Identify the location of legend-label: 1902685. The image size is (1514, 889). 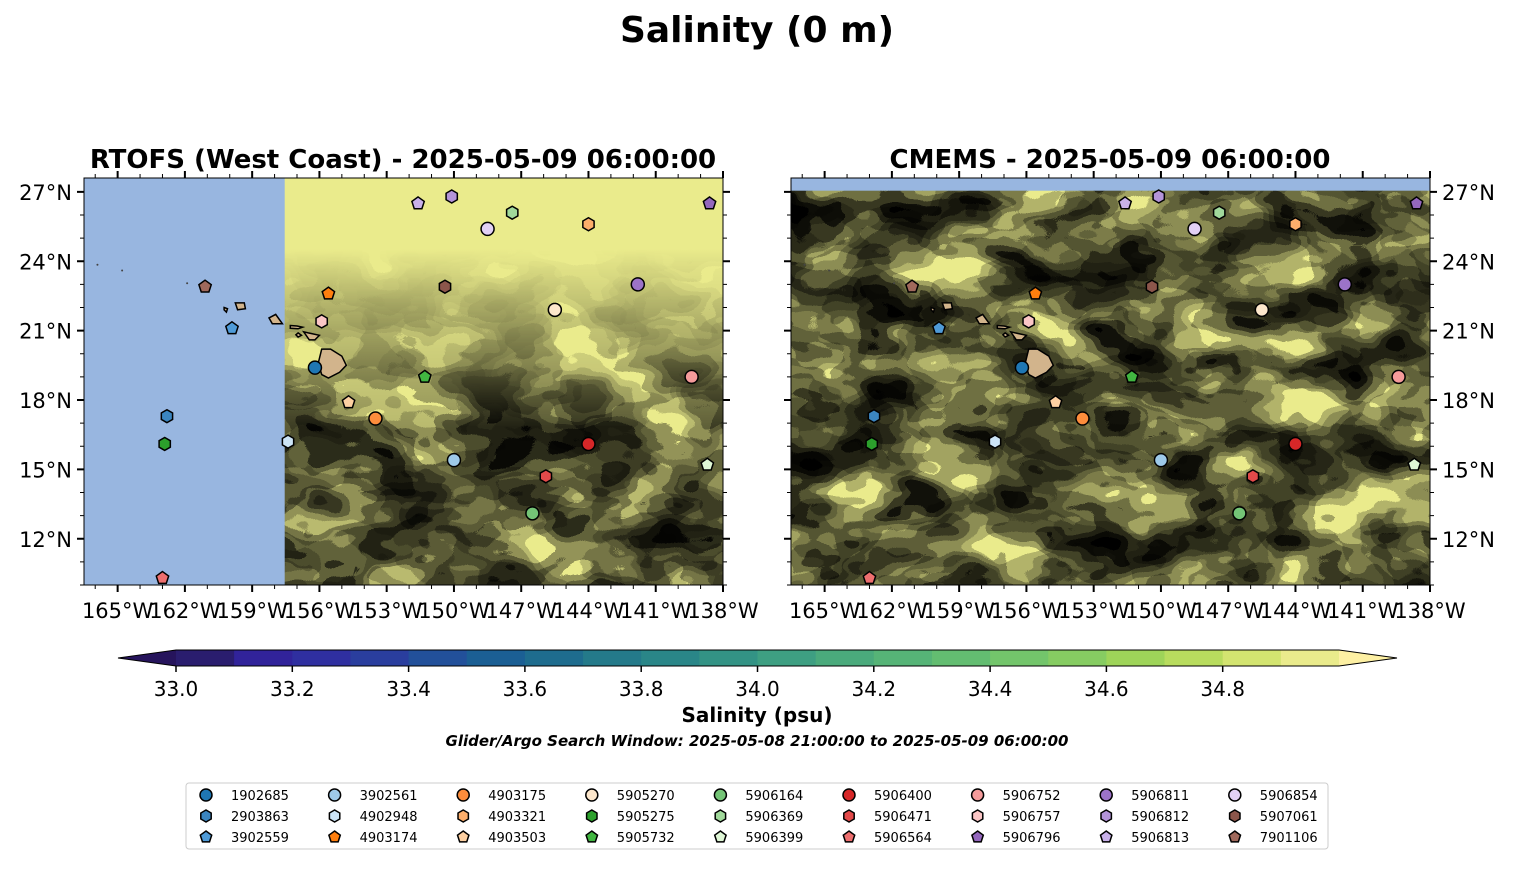
(260, 796).